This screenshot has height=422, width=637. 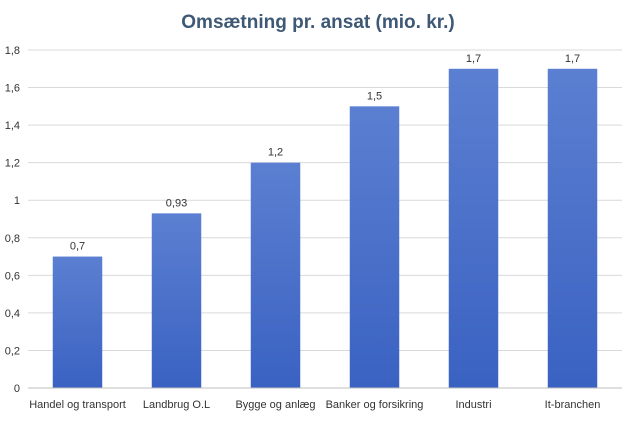 I want to click on x-category-label: Bygge og anlæg, so click(x=275, y=405).